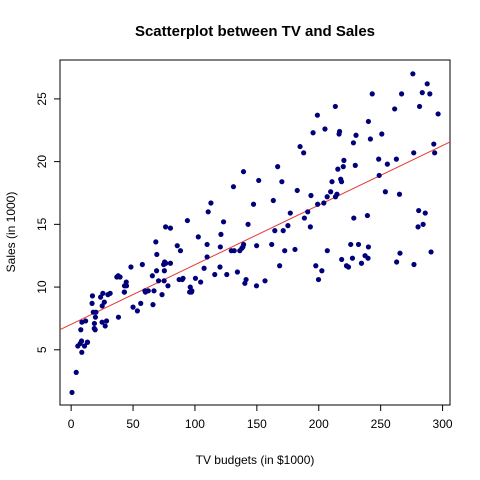 The width and height of the screenshot is (480, 480). I want to click on y-tick-label: 25, so click(42, 99).